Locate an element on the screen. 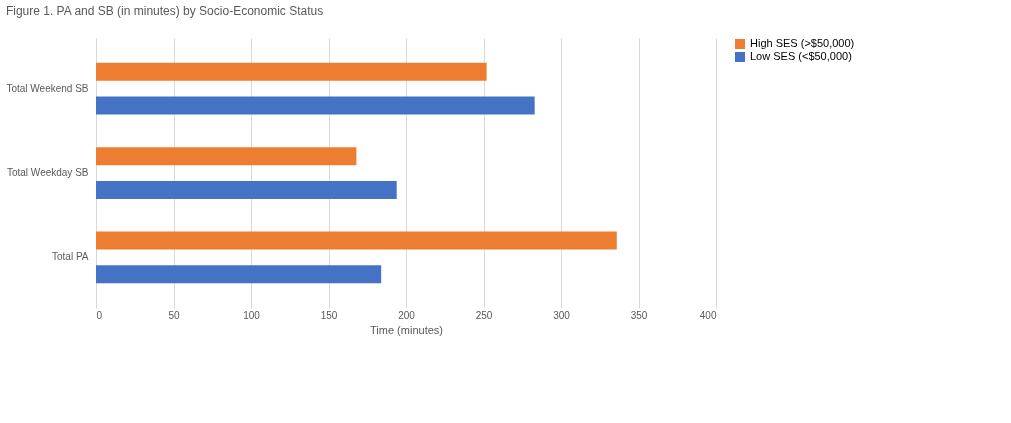 The width and height of the screenshot is (1011, 423). x-tick-label: 350 is located at coordinates (639, 315).